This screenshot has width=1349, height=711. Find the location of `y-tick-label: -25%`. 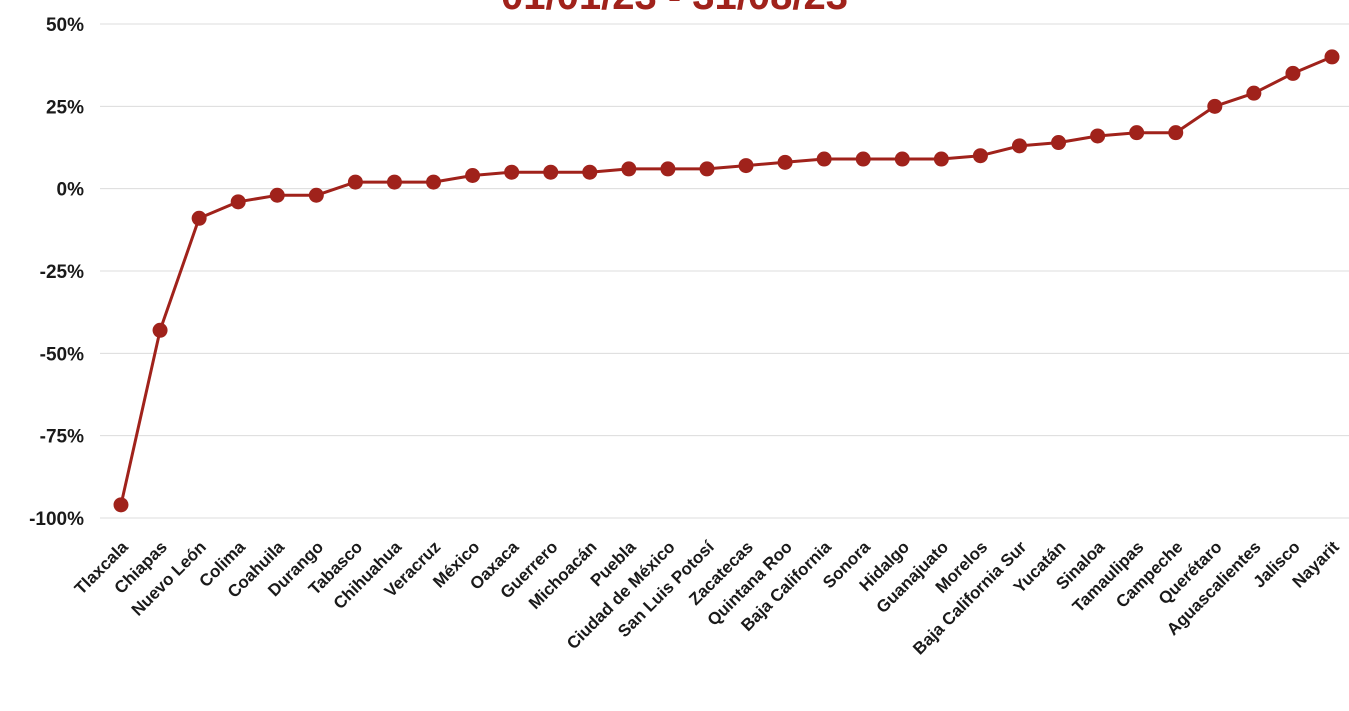

y-tick-label: -25% is located at coordinates (62, 272).